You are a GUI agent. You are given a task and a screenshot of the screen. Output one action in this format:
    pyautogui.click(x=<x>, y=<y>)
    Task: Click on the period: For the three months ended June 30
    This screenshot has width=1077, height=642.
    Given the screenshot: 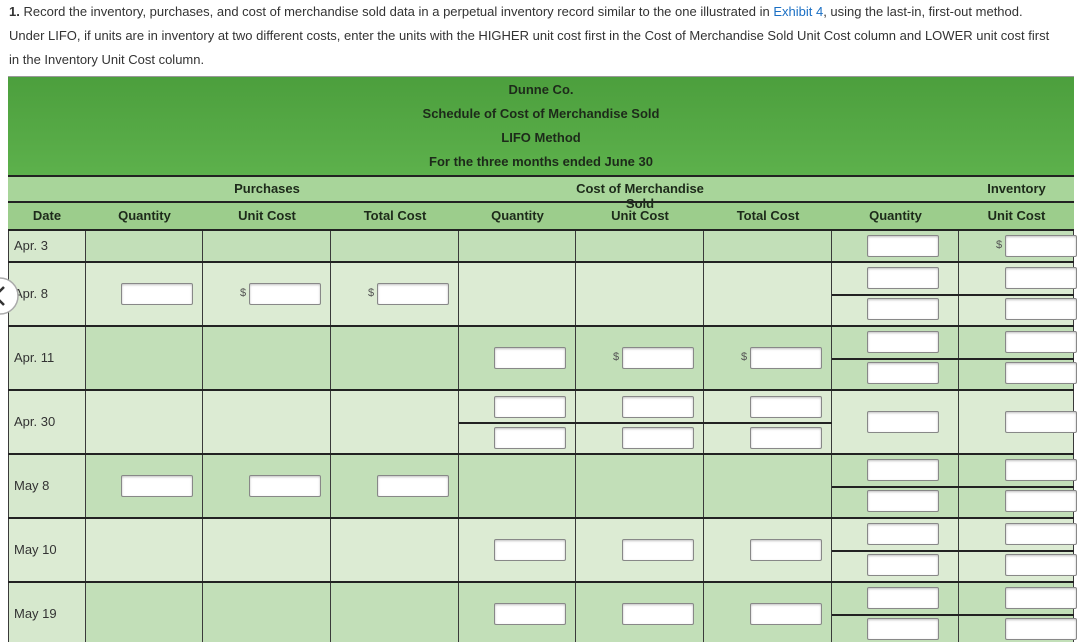 What is the action you would take?
    pyautogui.click(x=541, y=161)
    